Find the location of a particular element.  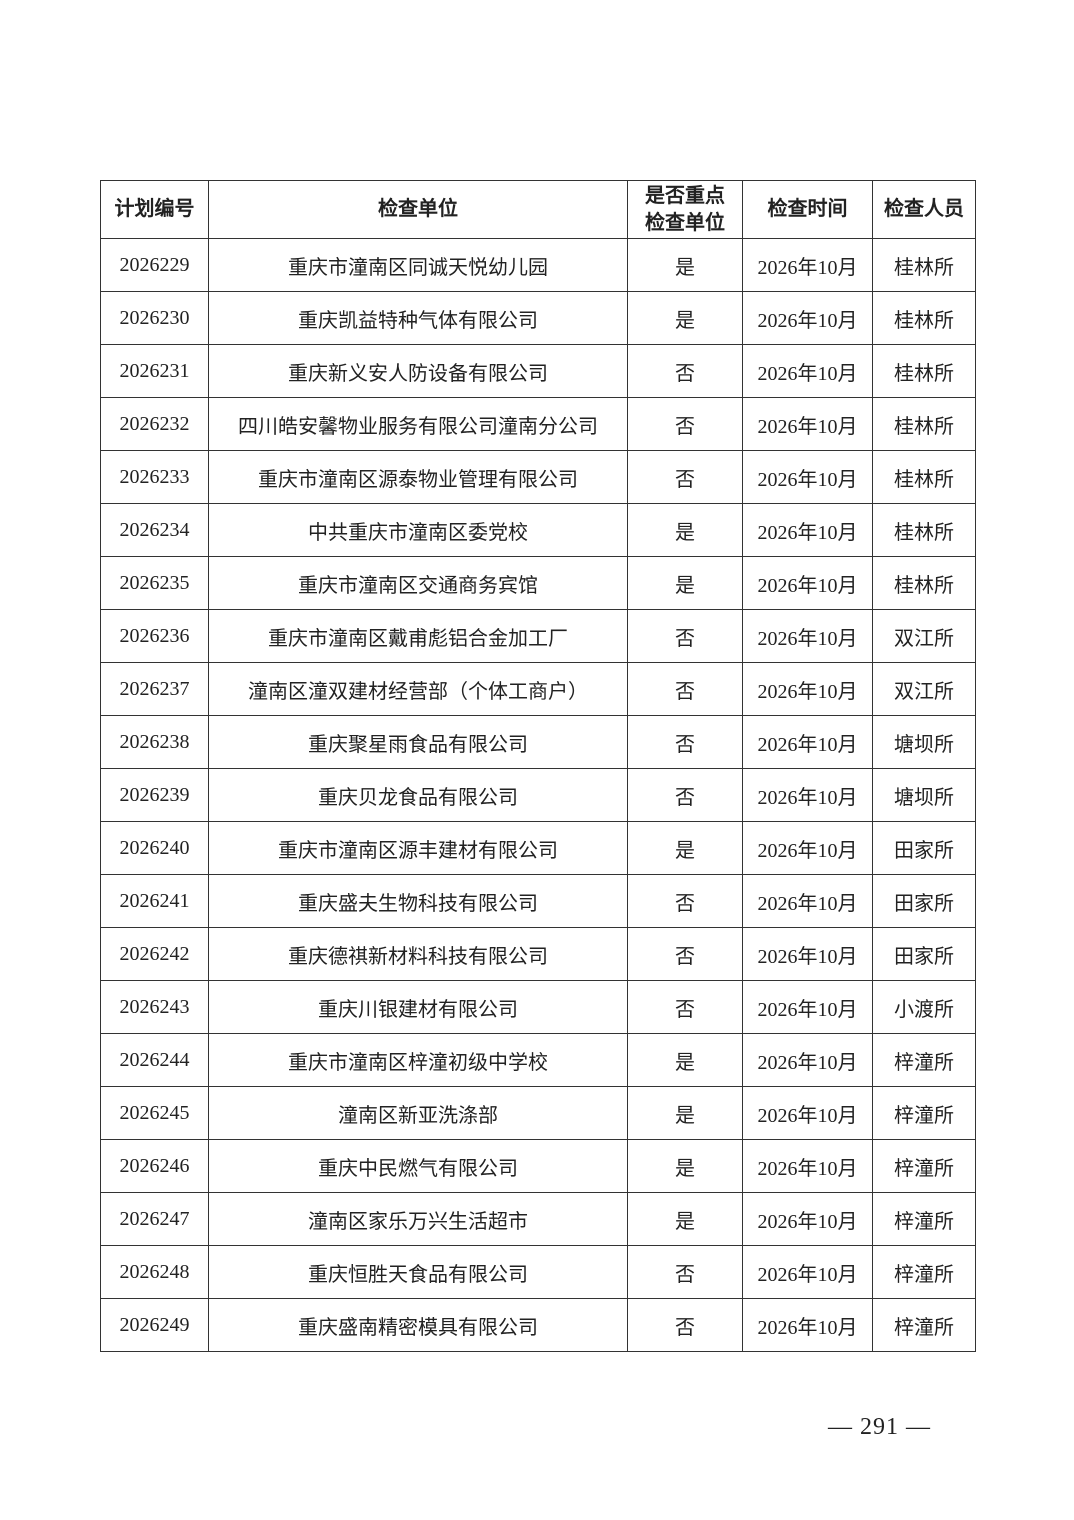

cell-inspected-unit: 重庆市潼南区梓潼初级中学校 is located at coordinates (418, 1060).